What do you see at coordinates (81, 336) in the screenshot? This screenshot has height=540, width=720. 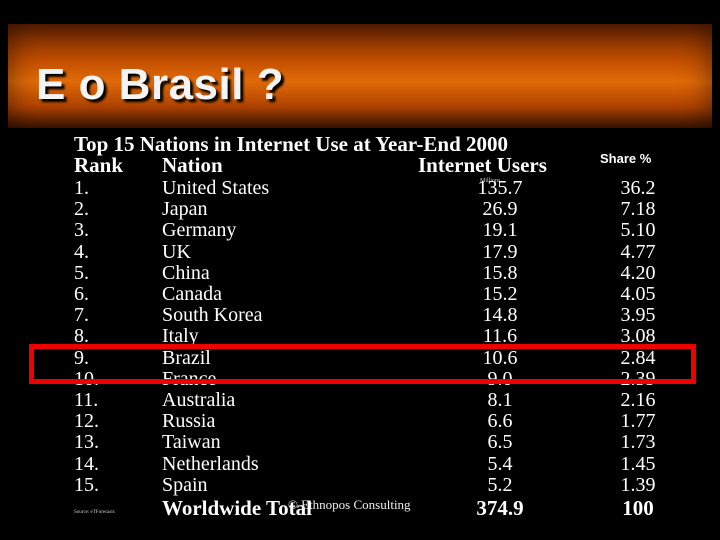 I see `rank-cell: 8.` at bounding box center [81, 336].